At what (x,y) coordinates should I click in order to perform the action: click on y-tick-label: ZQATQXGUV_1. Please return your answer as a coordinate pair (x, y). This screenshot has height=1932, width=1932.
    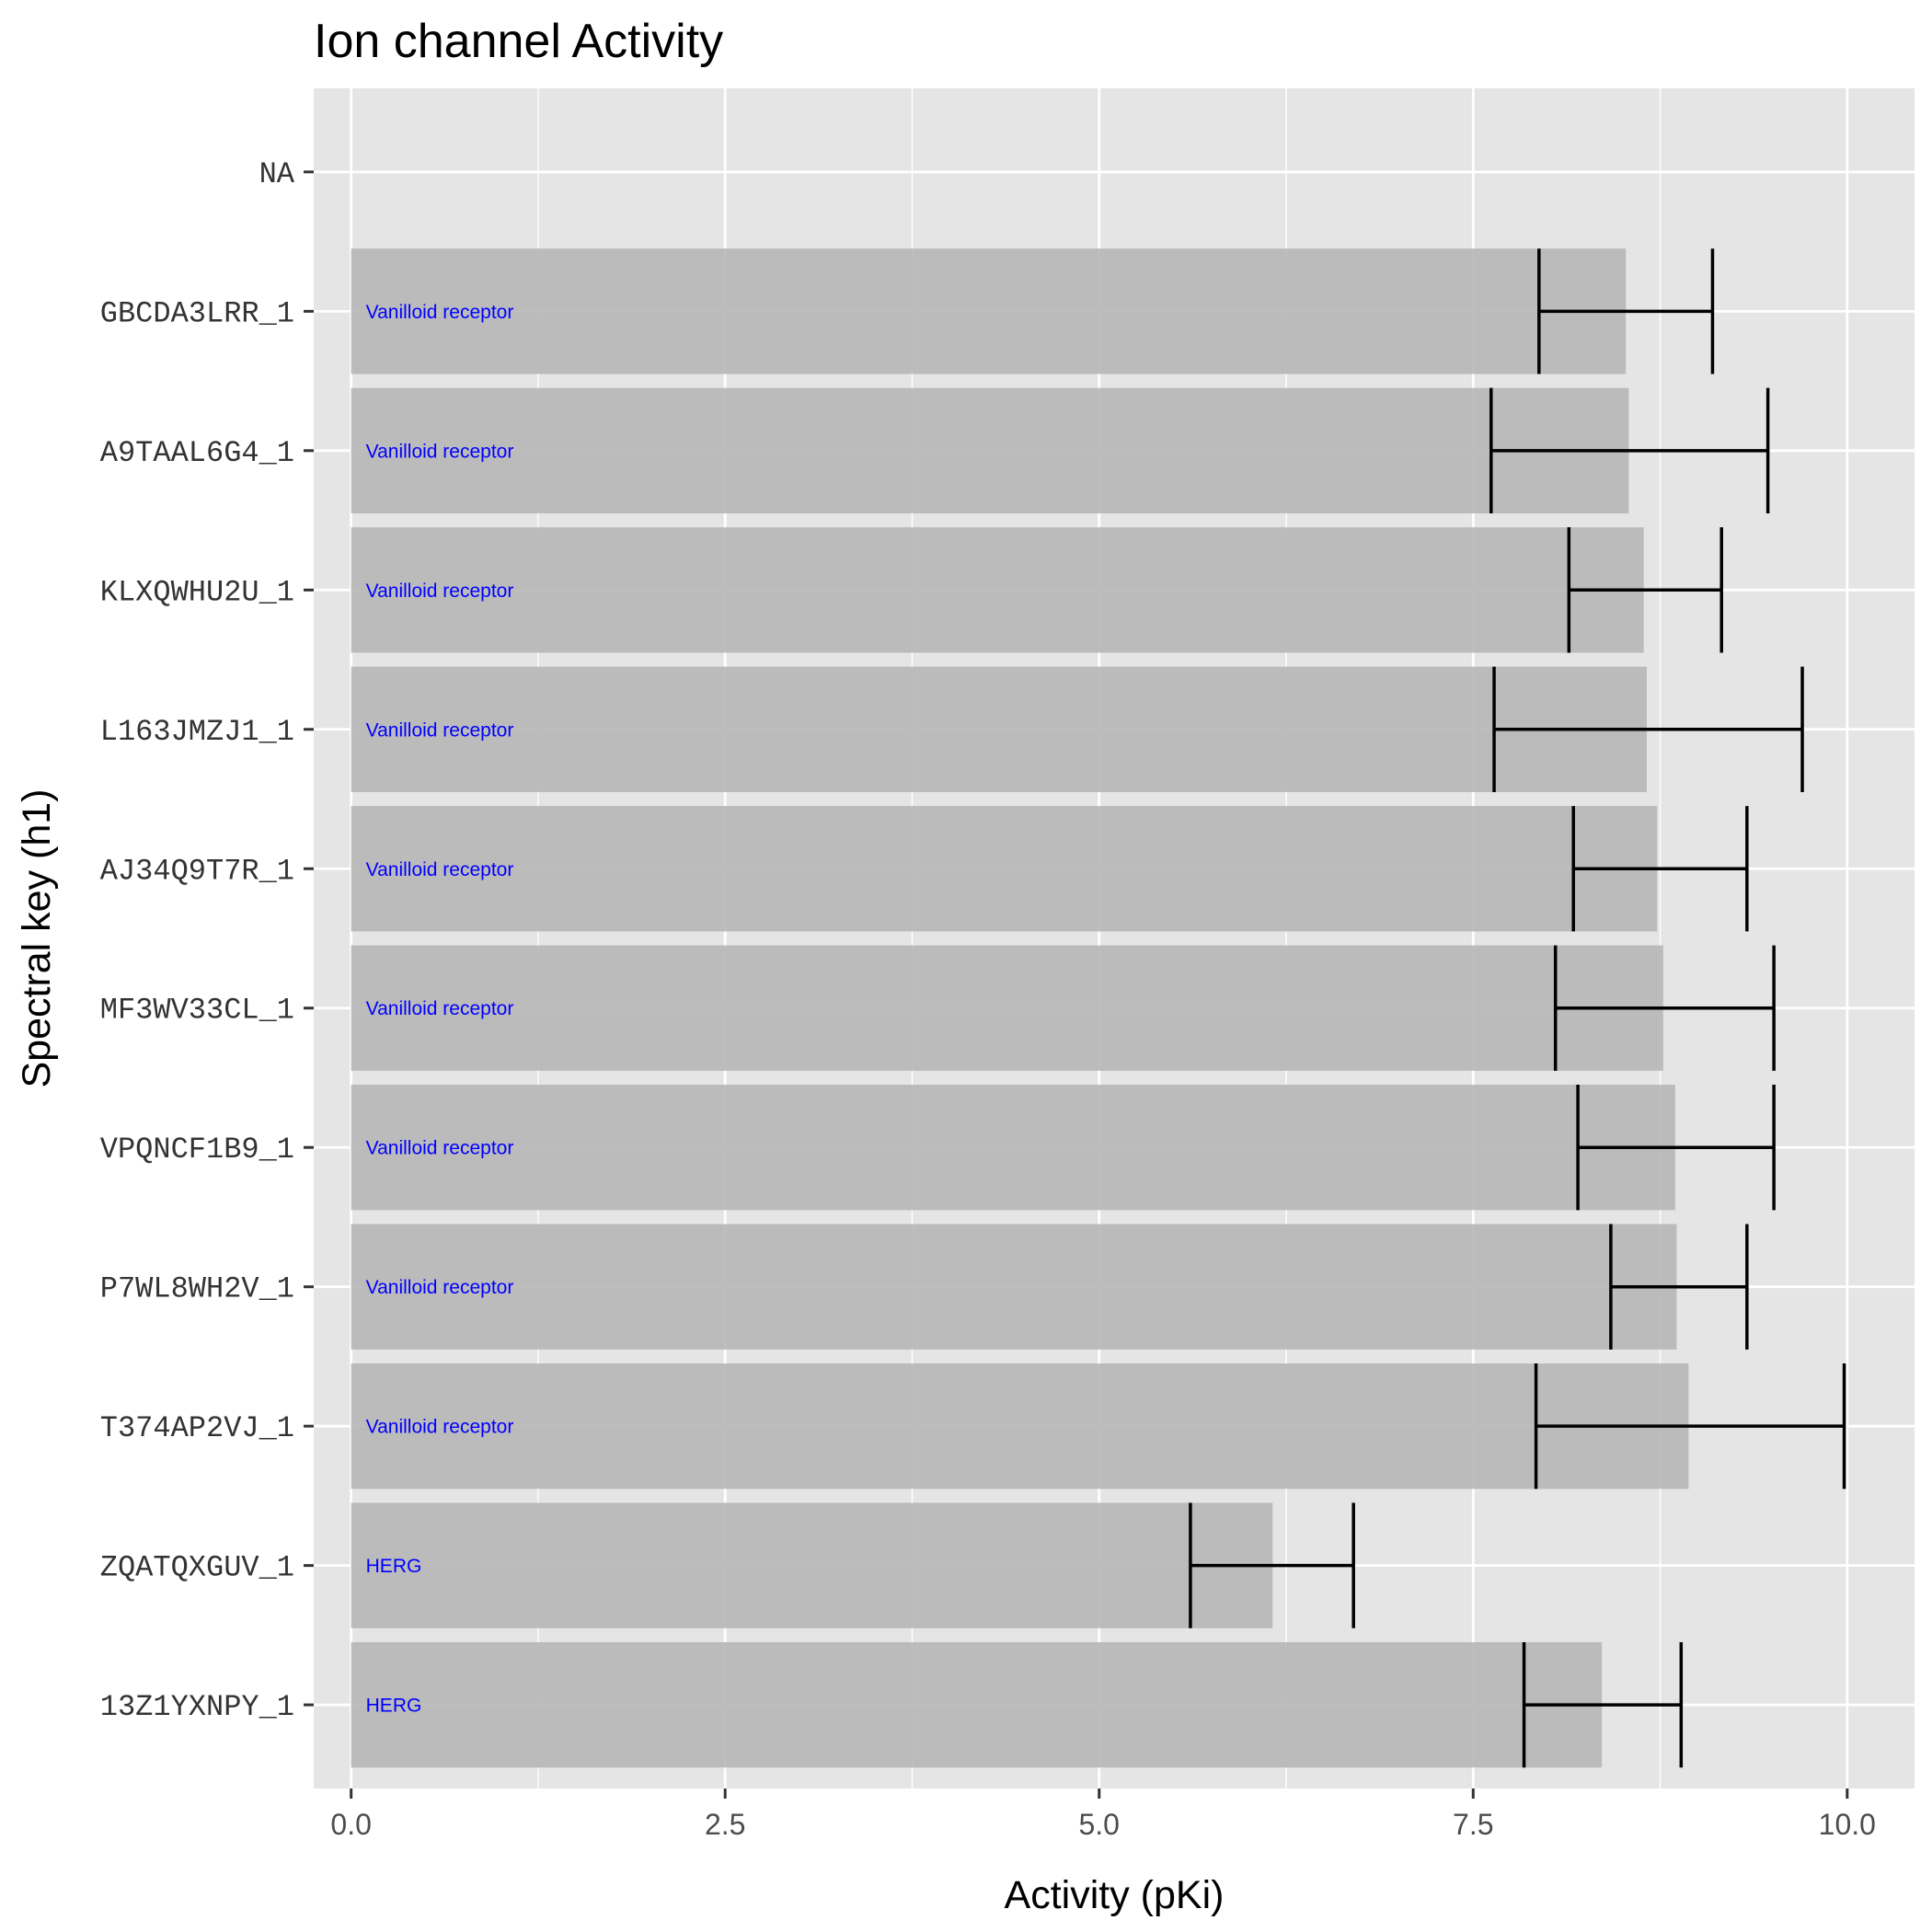
    Looking at the image, I should click on (197, 1568).